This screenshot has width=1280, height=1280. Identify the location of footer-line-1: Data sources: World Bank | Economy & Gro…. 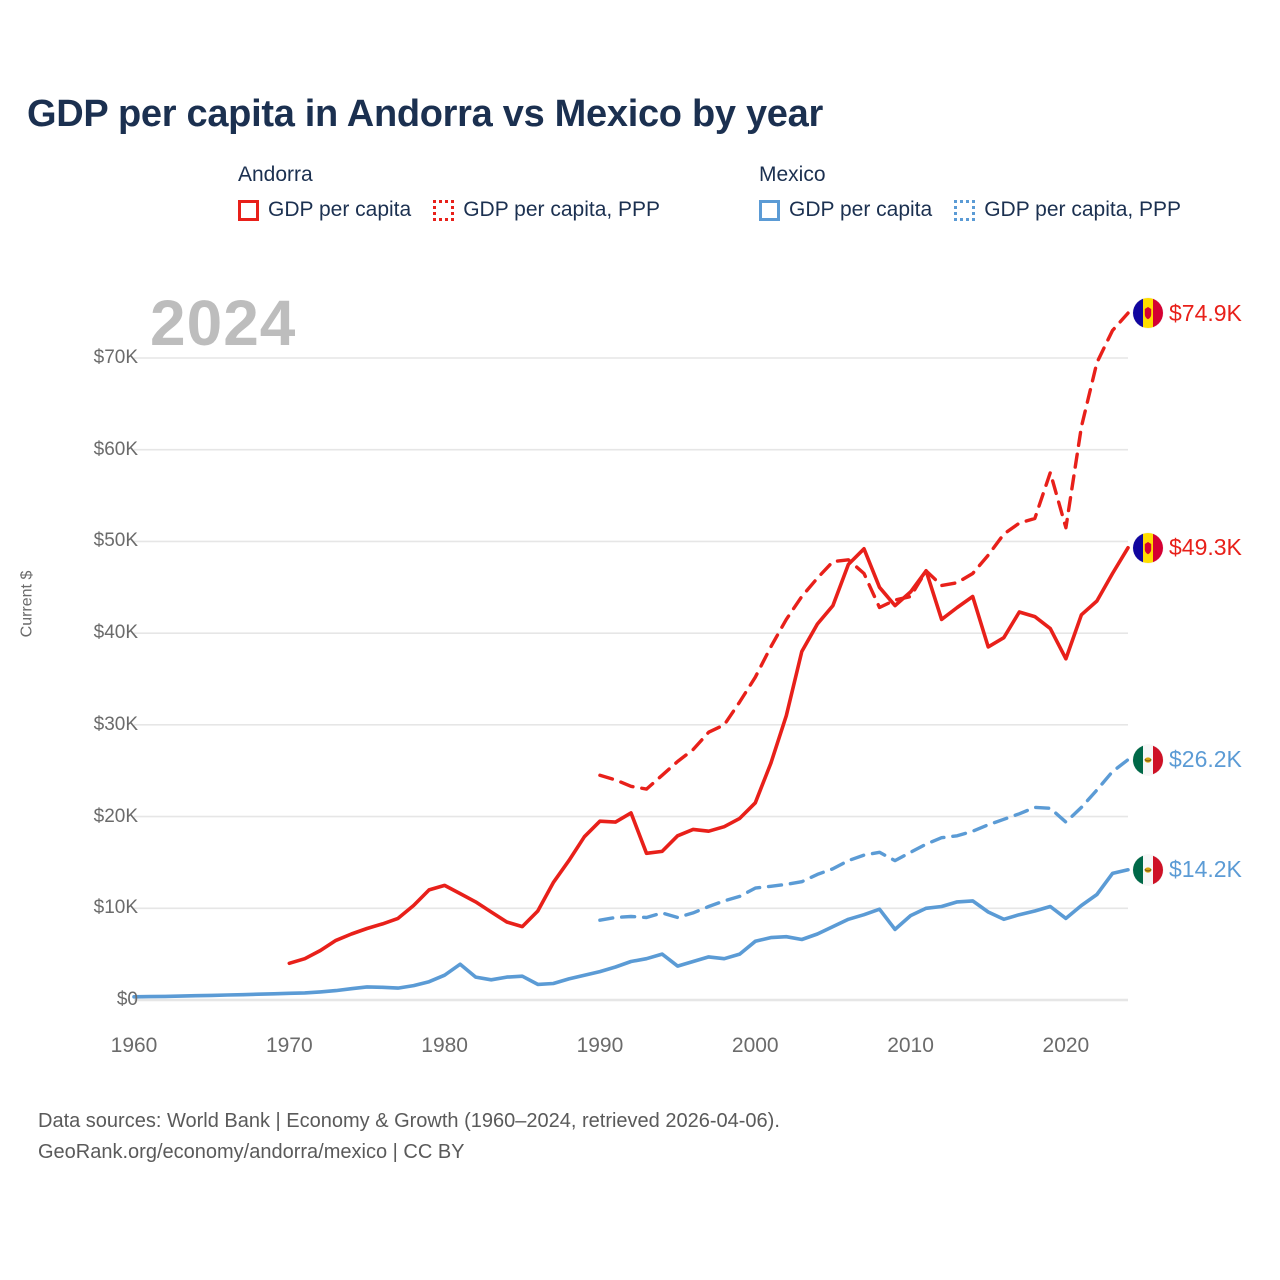
(409, 1121).